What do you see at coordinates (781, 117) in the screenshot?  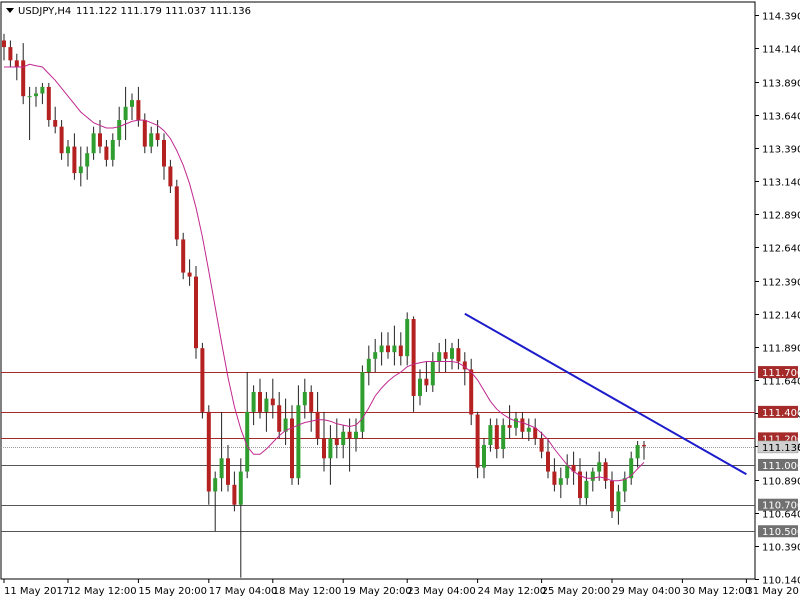 I see `y-tick-label: 113.640` at bounding box center [781, 117].